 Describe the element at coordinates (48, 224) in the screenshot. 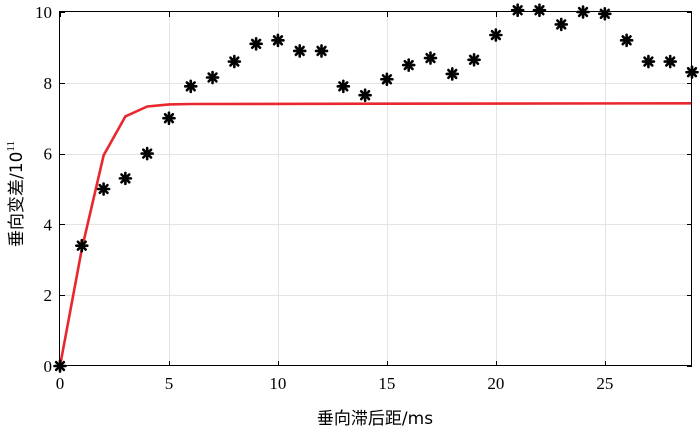

I see `y-tick-label: 4` at that location.